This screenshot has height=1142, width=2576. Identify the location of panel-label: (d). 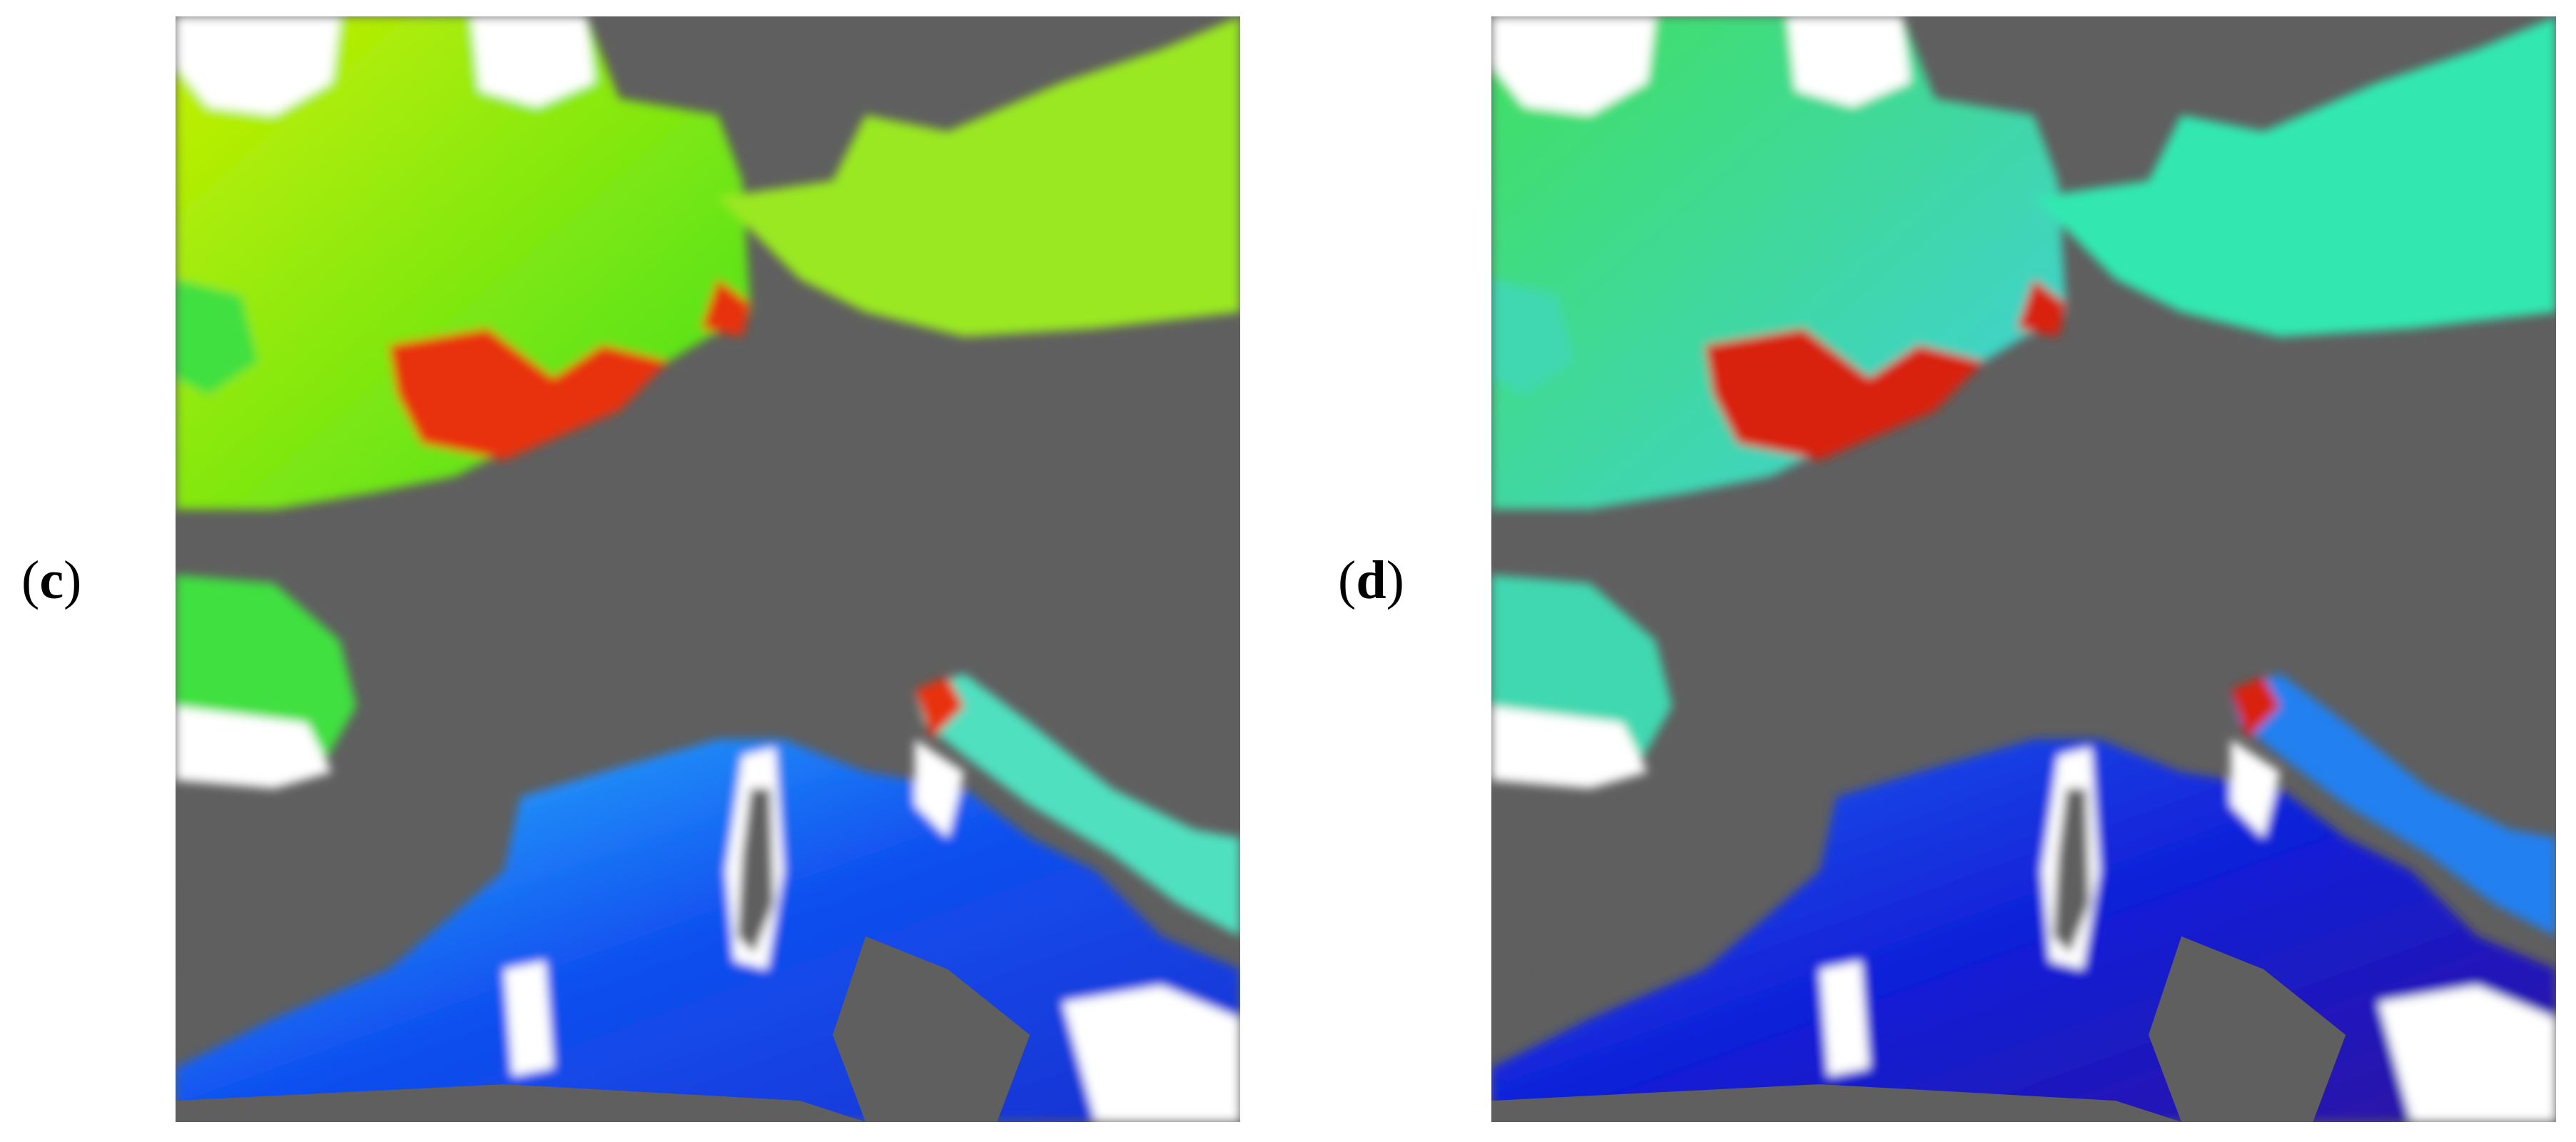
(1371, 580).